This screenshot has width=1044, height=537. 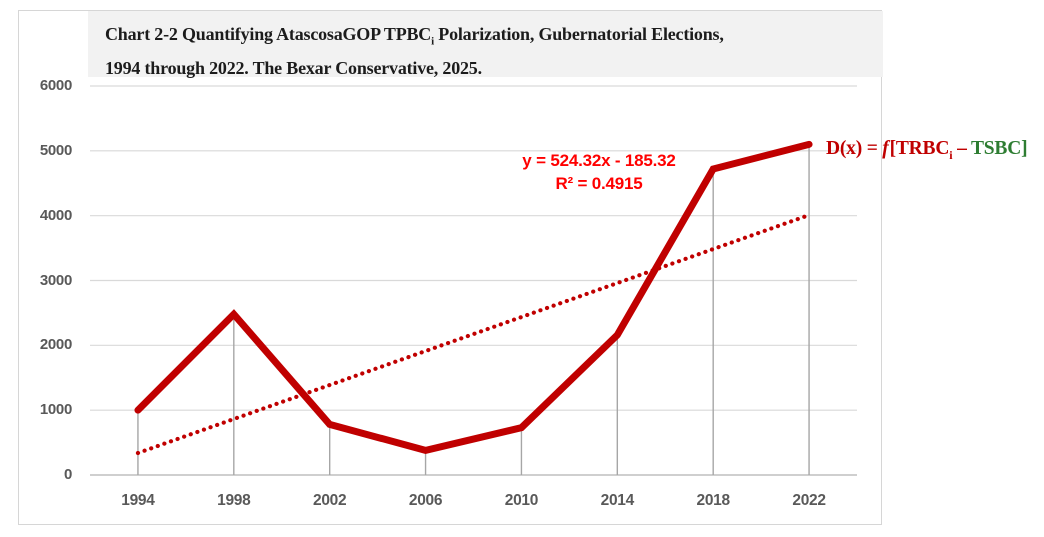 I want to click on dx-label-subscript: i, so click(x=951, y=154).